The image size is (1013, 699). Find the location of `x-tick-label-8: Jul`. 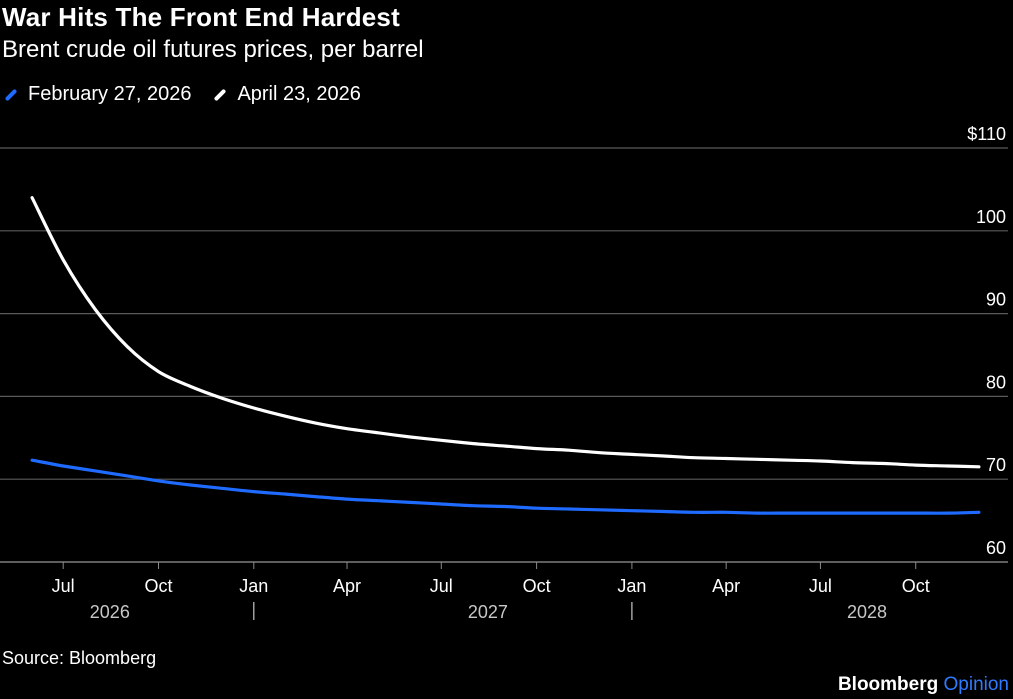

x-tick-label-8: Jul is located at coordinates (820, 586).